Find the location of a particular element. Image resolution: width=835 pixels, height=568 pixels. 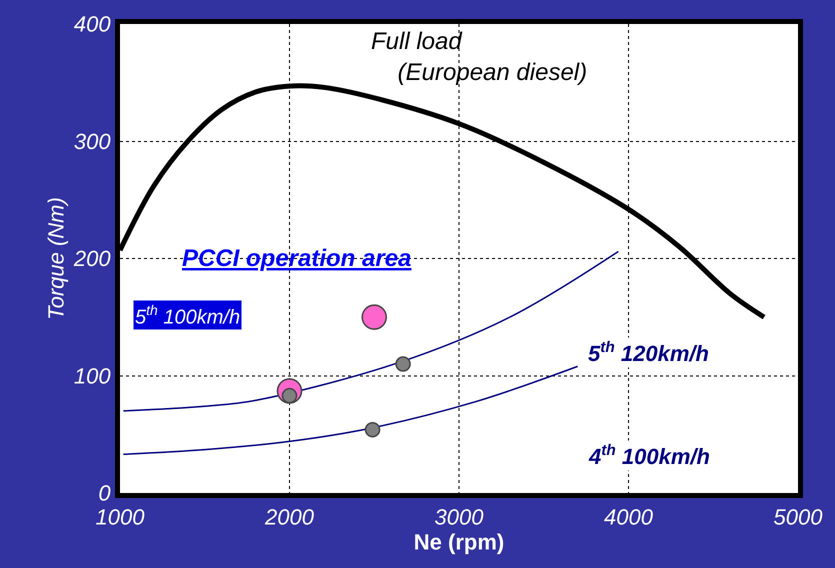

y-tick-label: 200 is located at coordinates (92, 259).